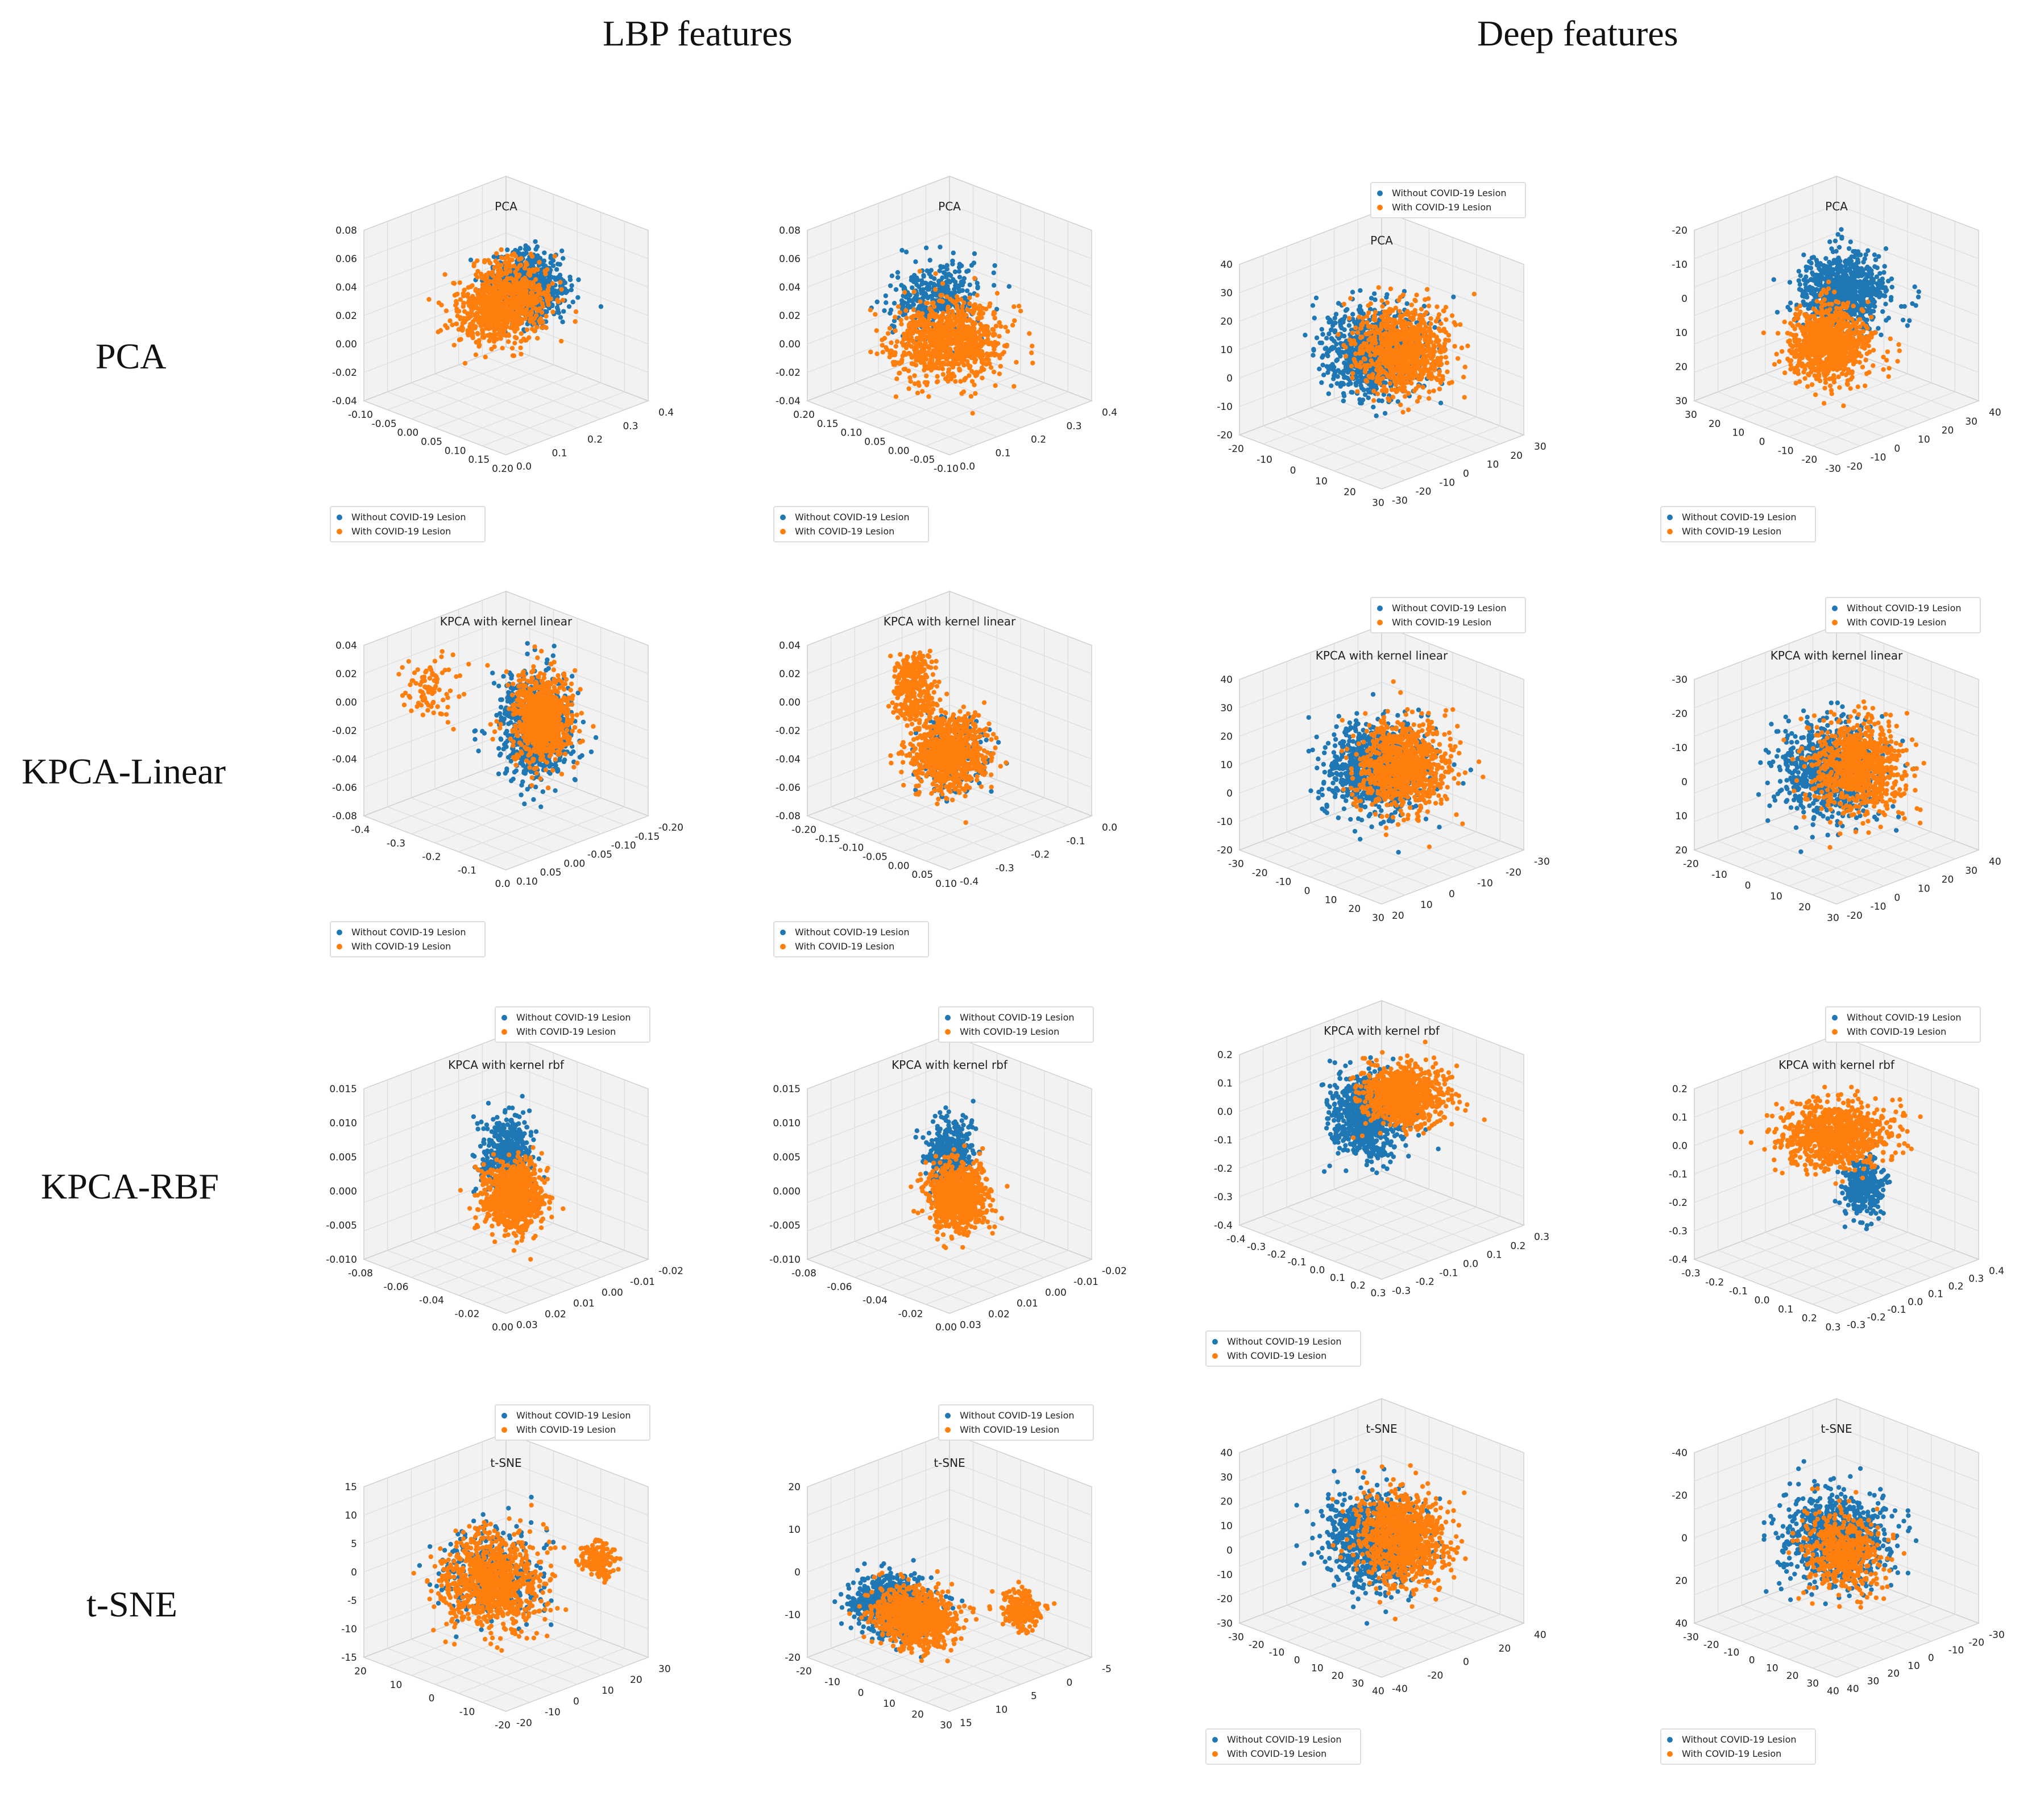 Image resolution: width=2044 pixels, height=1808 pixels. What do you see at coordinates (1227, 293) in the screenshot?
I see `tick-label-vertical: 30` at bounding box center [1227, 293].